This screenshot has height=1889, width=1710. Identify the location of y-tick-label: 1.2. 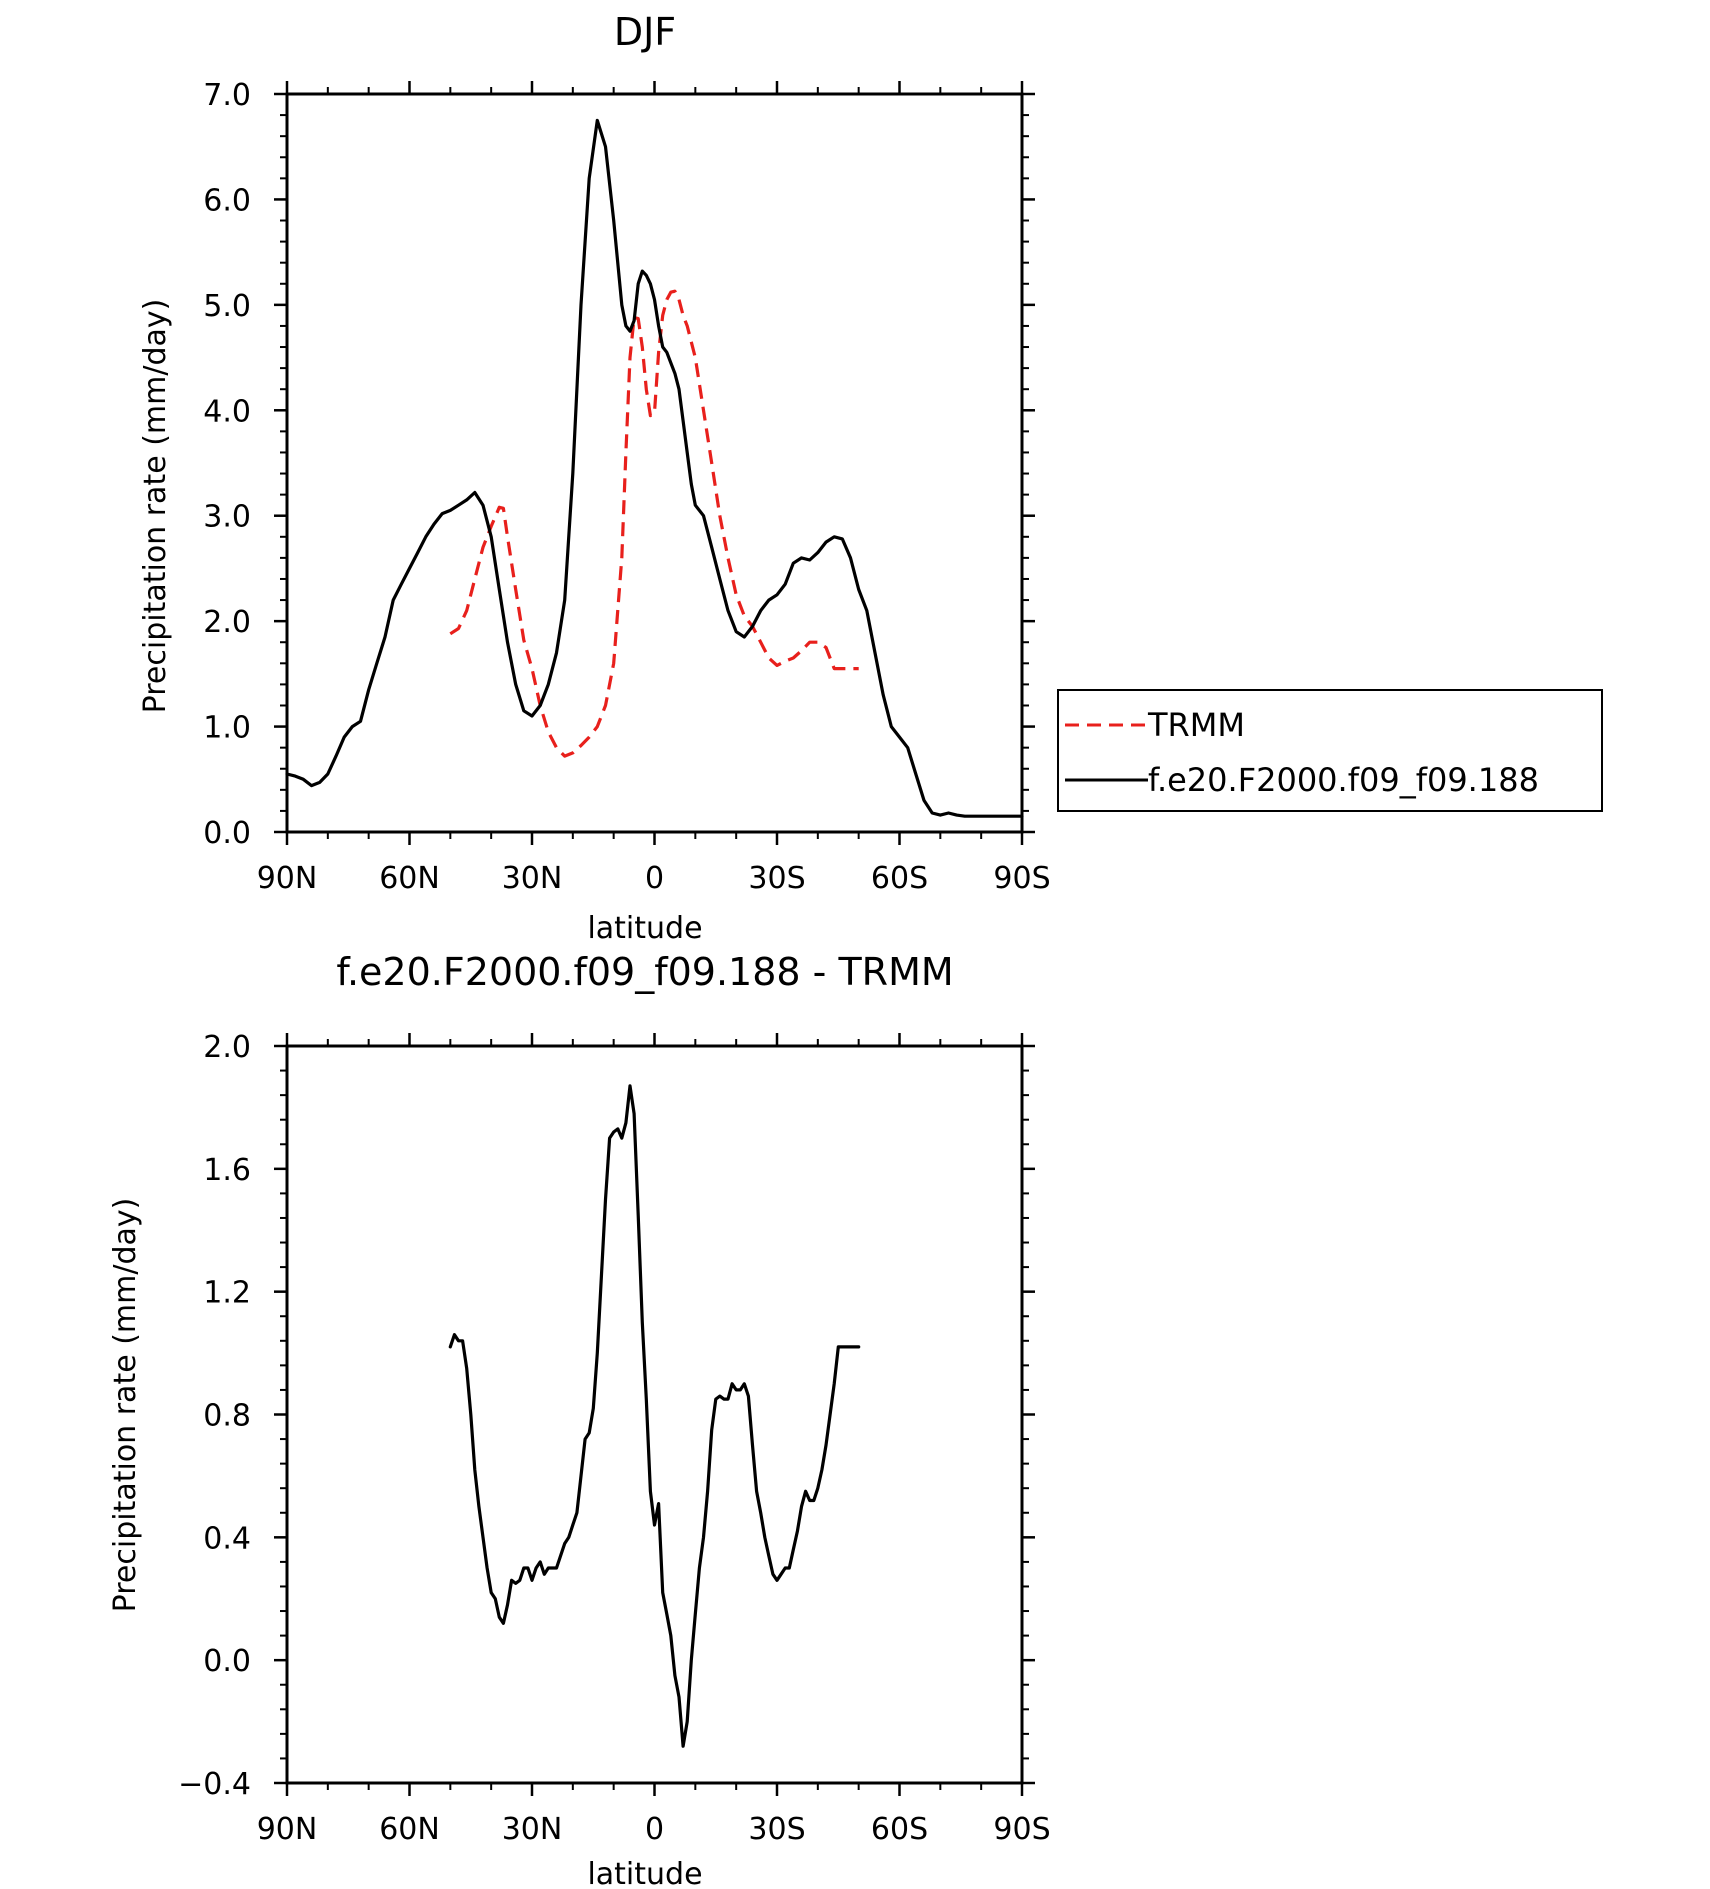
(227, 1293).